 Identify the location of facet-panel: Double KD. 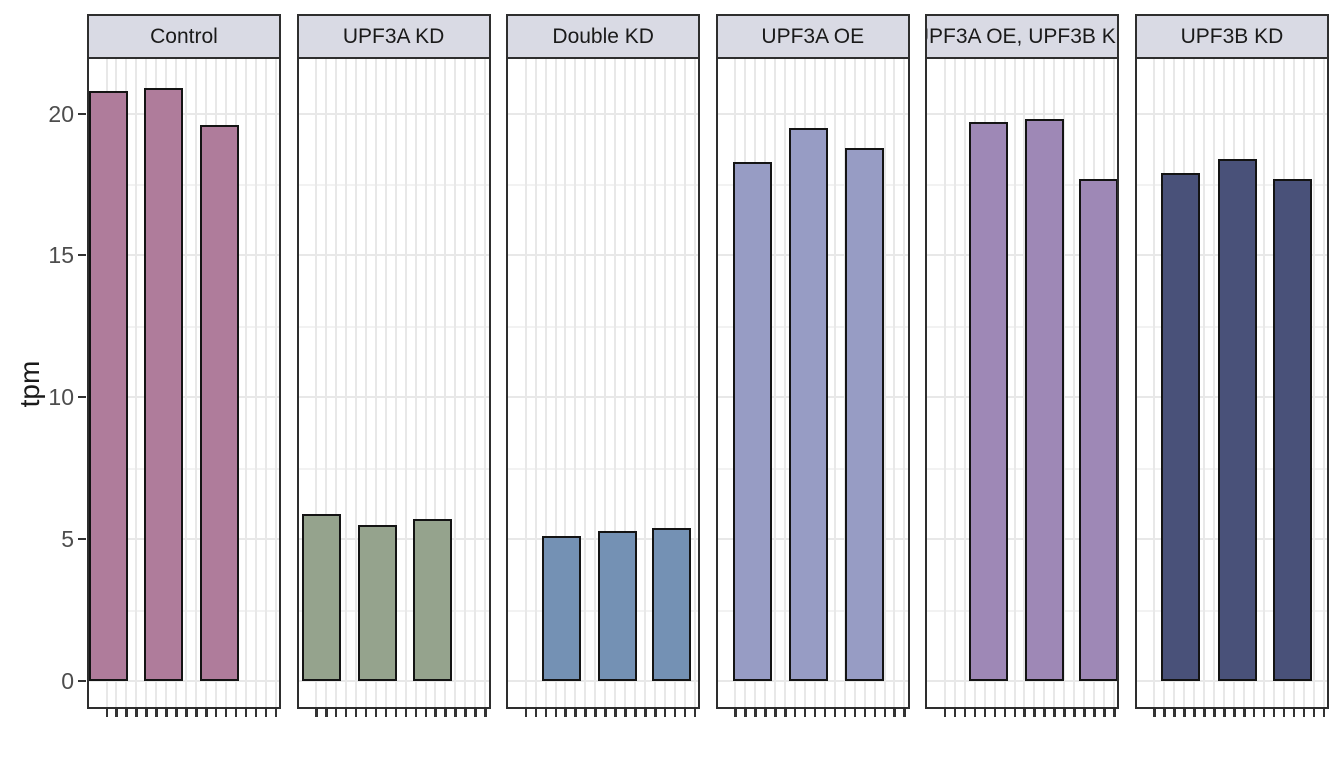
(603, 365).